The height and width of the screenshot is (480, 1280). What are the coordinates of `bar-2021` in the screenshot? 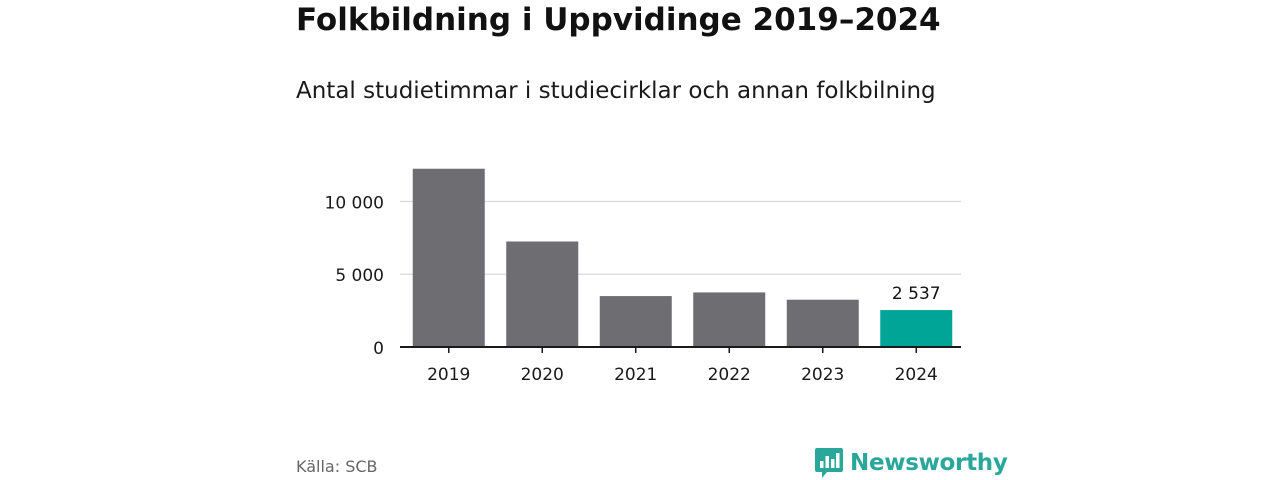 It's located at (635, 321).